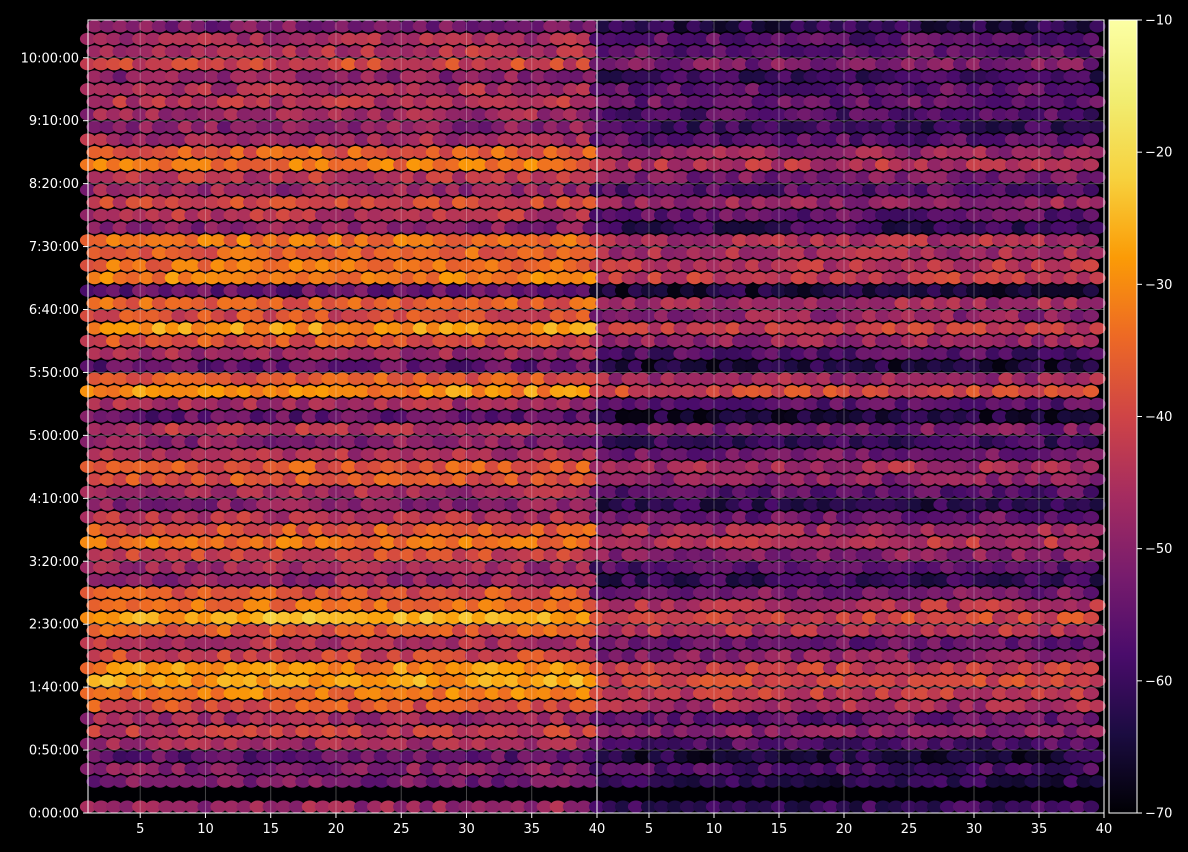 Image resolution: width=1188 pixels, height=852 pixels. I want to click on x-tick-label: 35, so click(531, 829).